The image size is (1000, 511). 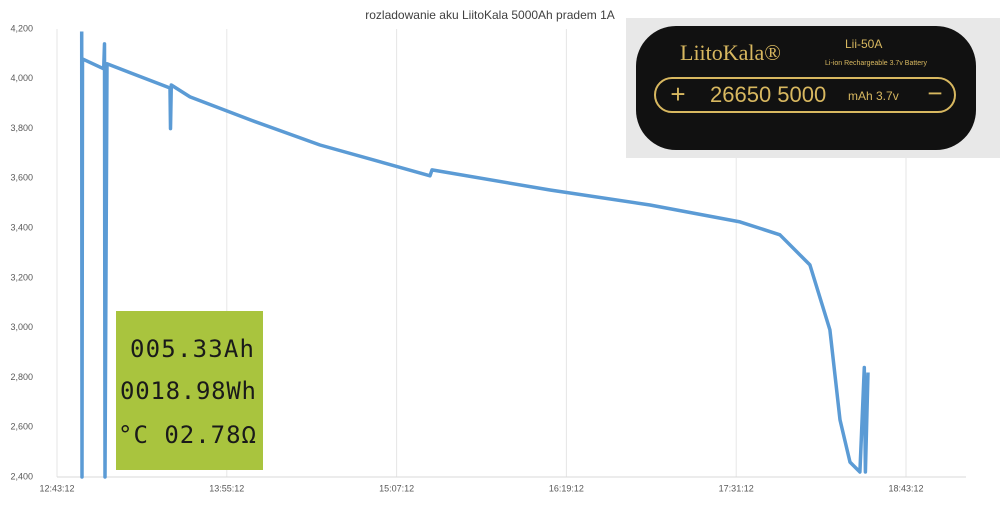 What do you see at coordinates (21, 476) in the screenshot?
I see `y-tick-label: 2,400` at bounding box center [21, 476].